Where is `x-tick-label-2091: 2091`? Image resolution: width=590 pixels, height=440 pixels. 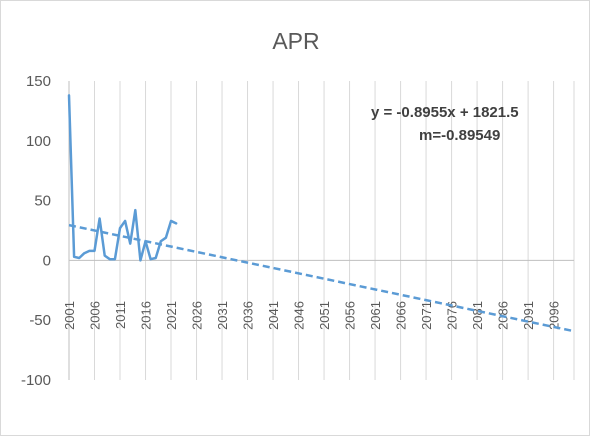
x-tick-label-2091: 2091 is located at coordinates (528, 315).